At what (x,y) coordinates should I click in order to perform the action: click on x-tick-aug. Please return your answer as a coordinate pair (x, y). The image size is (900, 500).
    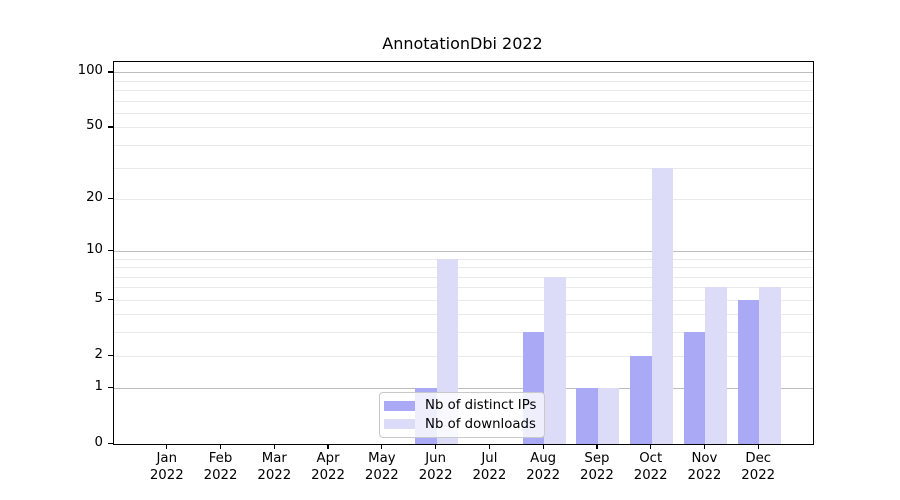
    Looking at the image, I should click on (543, 446).